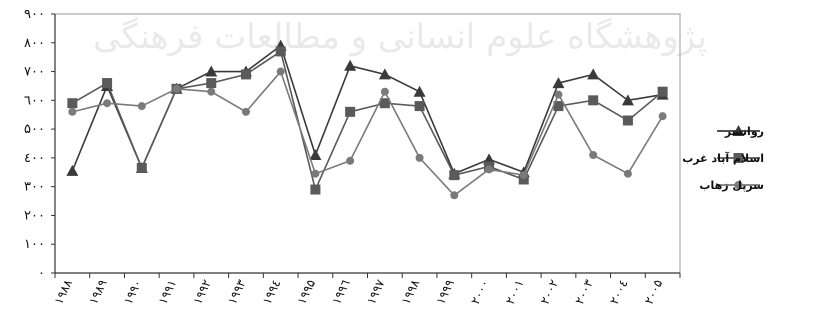 The image size is (817, 325). What do you see at coordinates (98, 291) in the screenshot?
I see `x-tick-label: ۱۹۸۹` at bounding box center [98, 291].